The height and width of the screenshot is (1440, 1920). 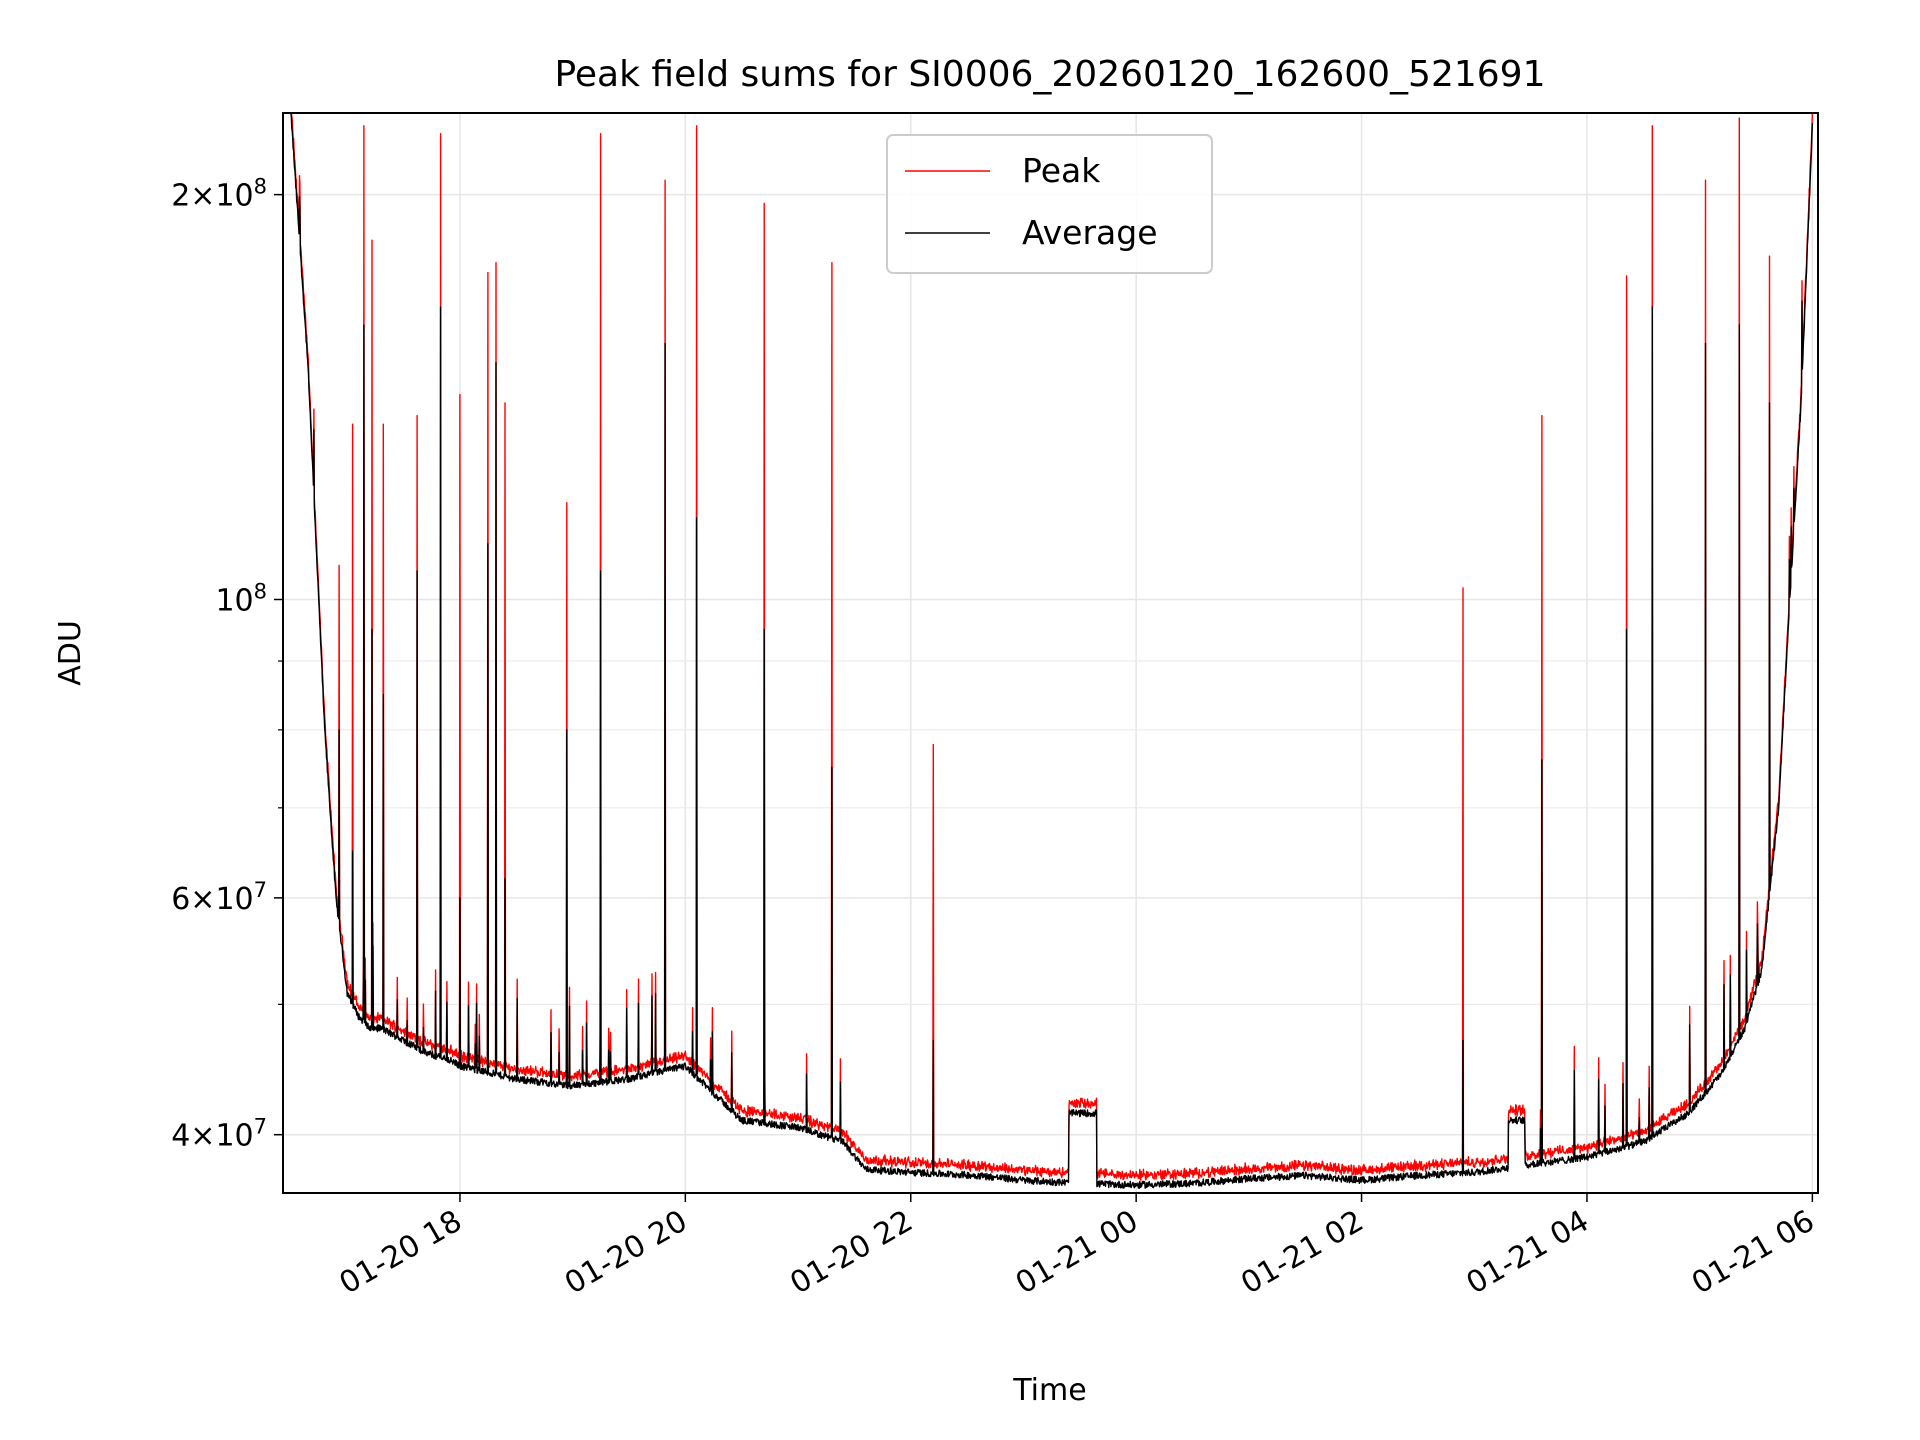 I want to click on legend-box, so click(x=1049, y=204).